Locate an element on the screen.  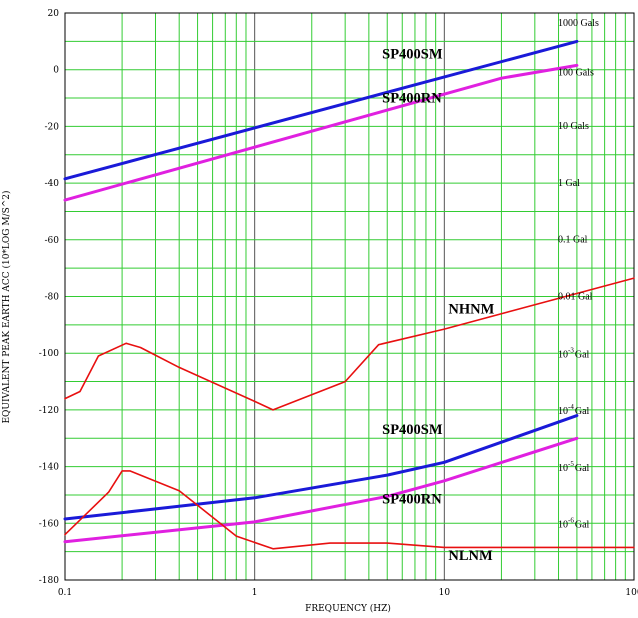
y-tick-label: -100 is located at coordinates (49, 354).